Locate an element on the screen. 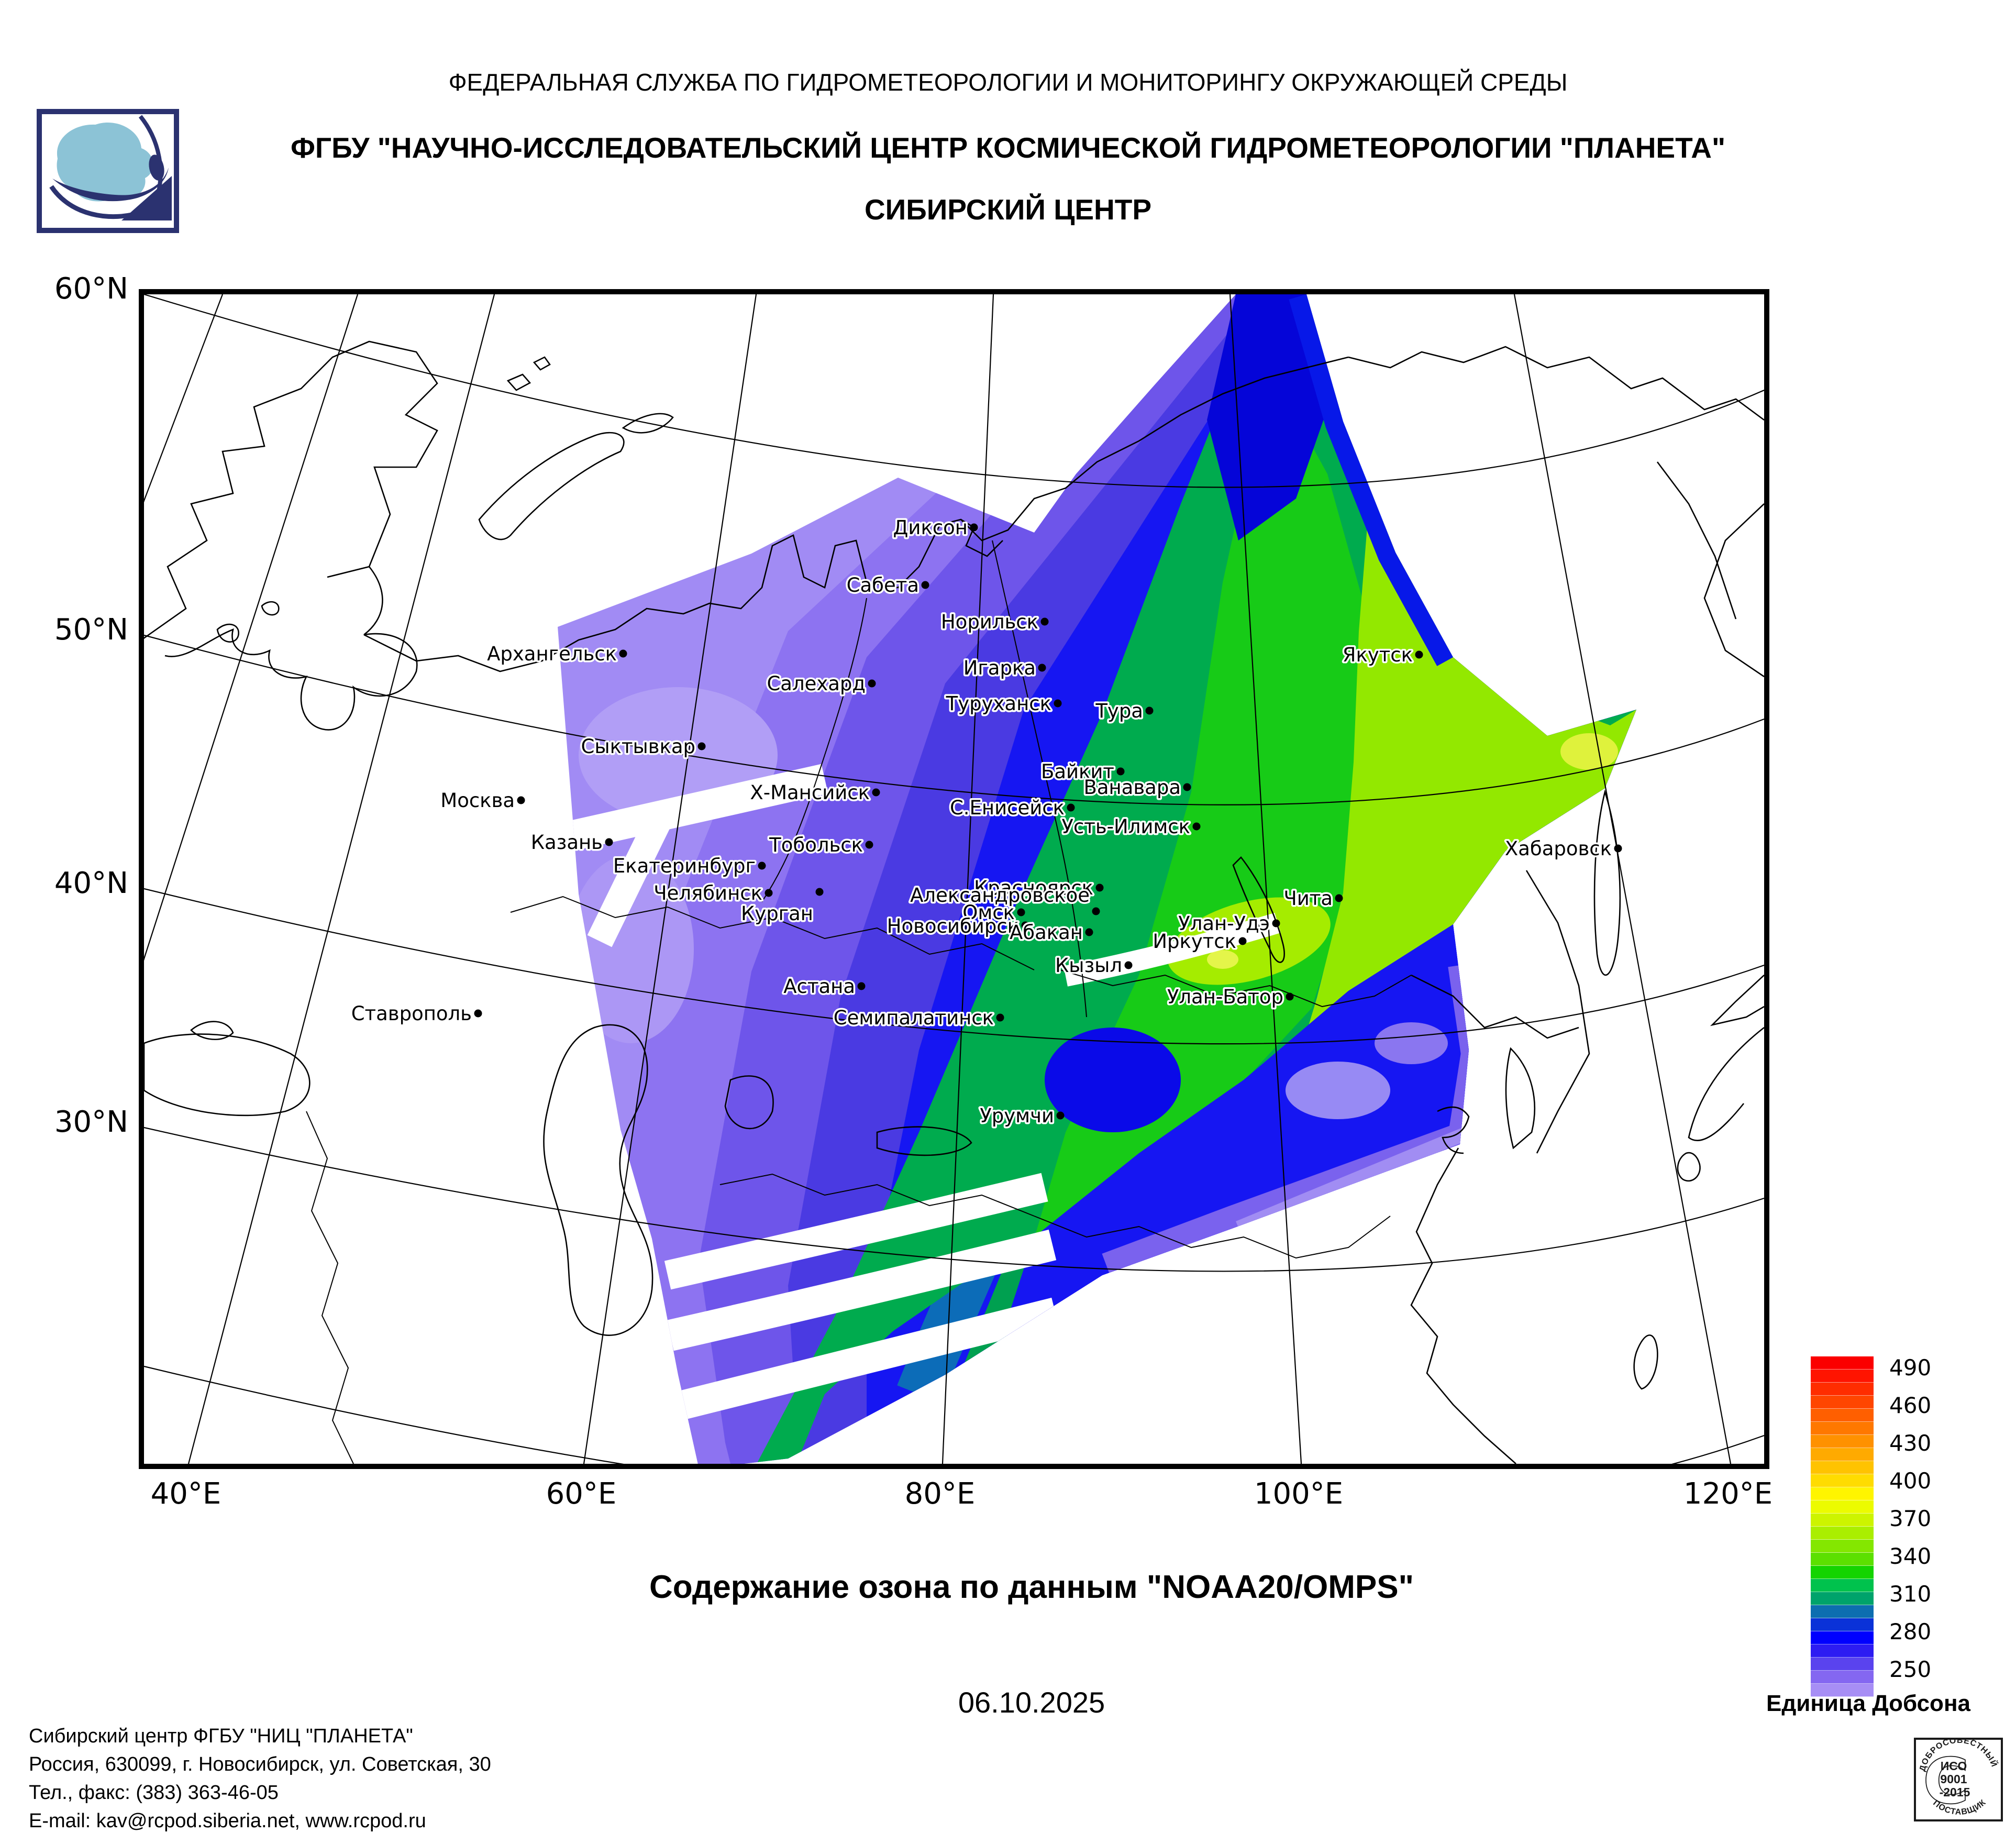 The height and width of the screenshot is (1833, 2016). city-label: Диксон is located at coordinates (931, 527).